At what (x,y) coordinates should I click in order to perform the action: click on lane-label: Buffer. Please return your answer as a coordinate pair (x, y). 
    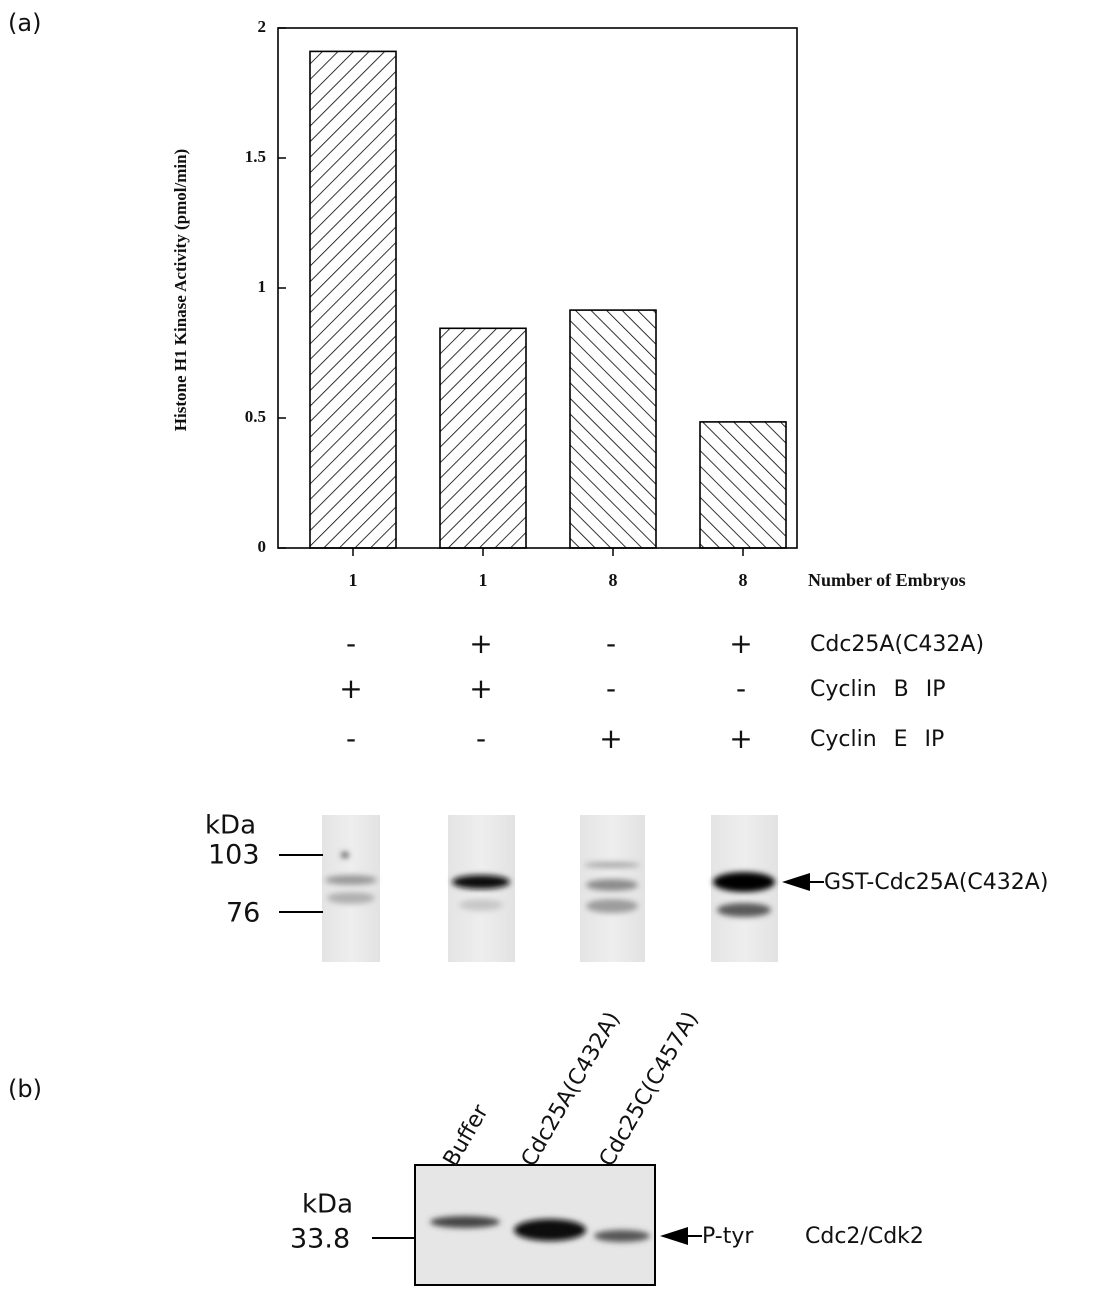
    Looking at the image, I should click on (467, 1135).